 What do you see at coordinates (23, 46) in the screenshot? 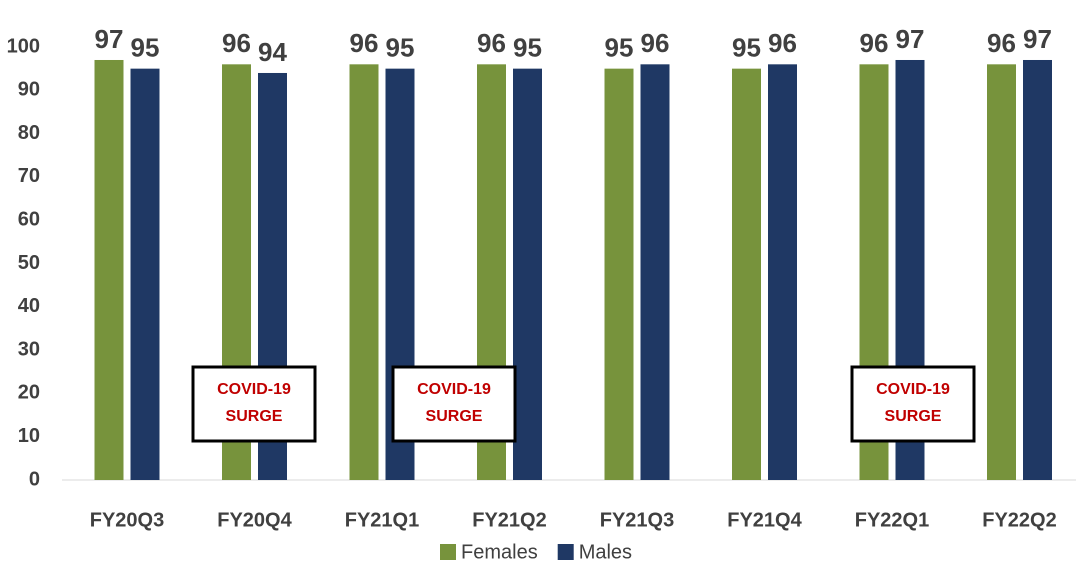
I see `y-tick-label: 100` at bounding box center [23, 46].